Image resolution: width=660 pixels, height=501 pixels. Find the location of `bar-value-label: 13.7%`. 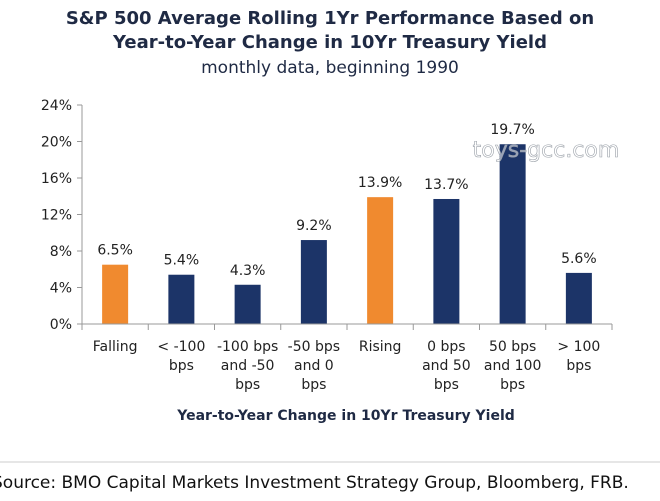

bar-value-label: 13.7% is located at coordinates (446, 185).